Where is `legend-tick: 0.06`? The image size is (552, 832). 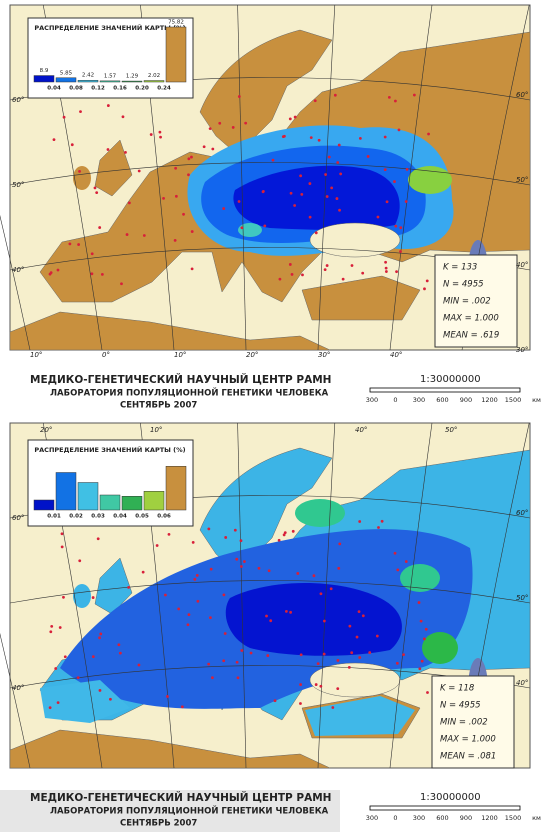
legend-tick: 0.06 is located at coordinates (164, 517).